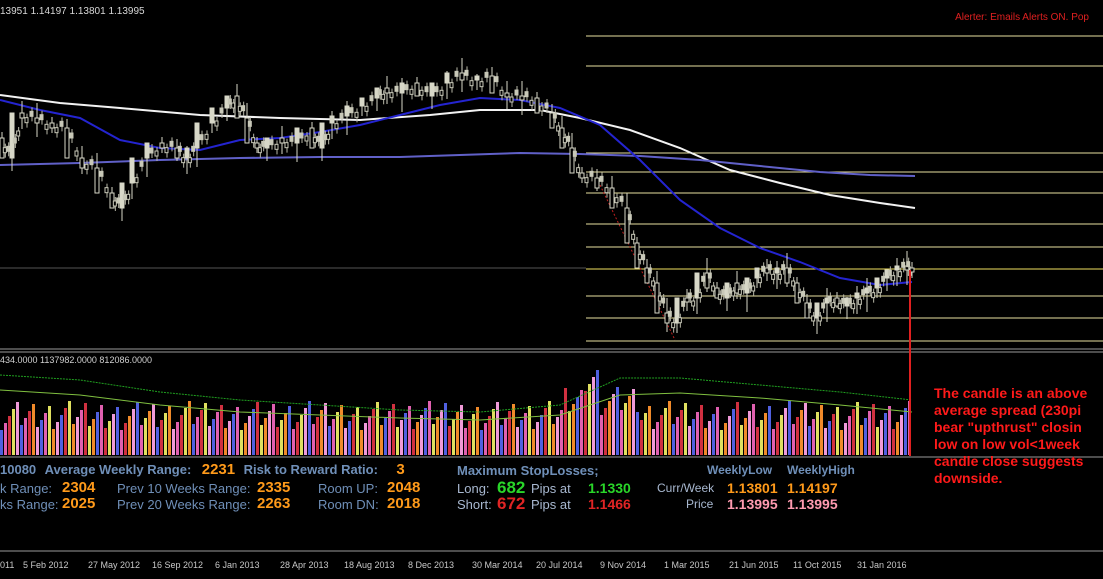 The image size is (1103, 579). I want to click on annotation-line: low on low vol<1week, so click(1007, 444).